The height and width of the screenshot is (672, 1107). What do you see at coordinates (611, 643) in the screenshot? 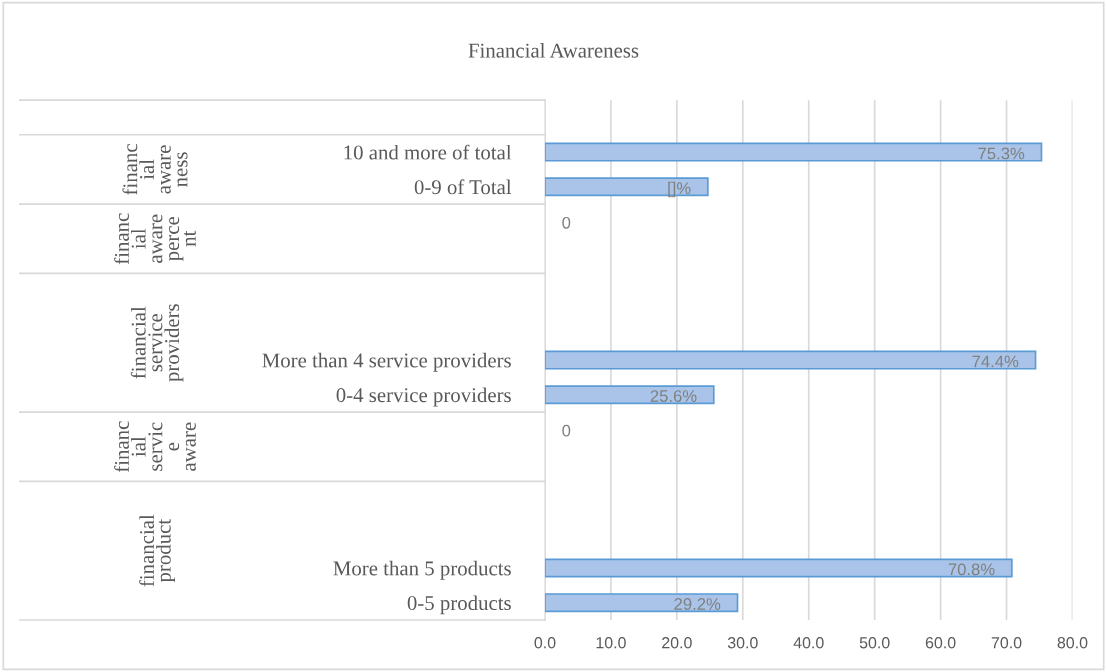
I see `x-tick-label: 10.0` at bounding box center [611, 643].